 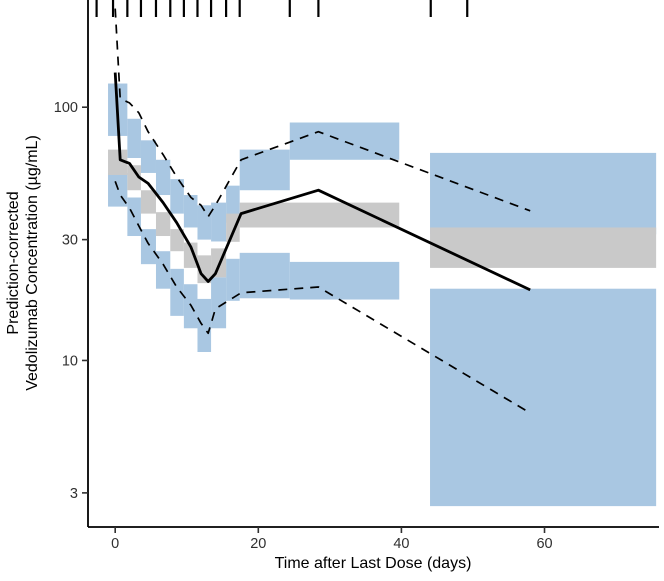 What do you see at coordinates (74, 494) in the screenshot?
I see `y-tick-label: 3` at bounding box center [74, 494].